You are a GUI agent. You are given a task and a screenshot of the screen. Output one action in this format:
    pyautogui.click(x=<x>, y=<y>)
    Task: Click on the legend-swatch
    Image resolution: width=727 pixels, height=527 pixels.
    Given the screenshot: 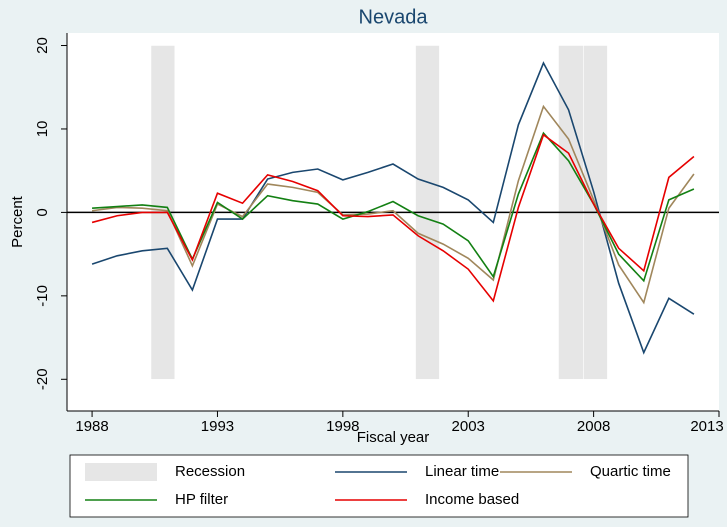 What is the action you would take?
    pyautogui.click(x=121, y=472)
    